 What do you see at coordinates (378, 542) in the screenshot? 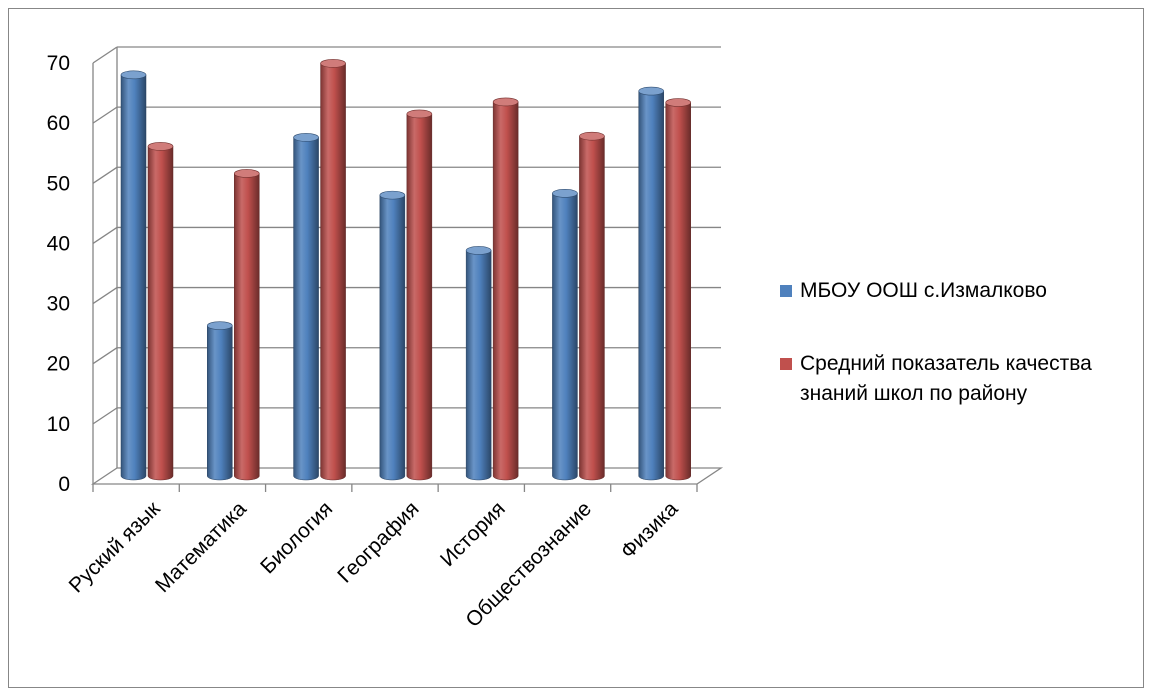
I see `x-tick-label: География` at bounding box center [378, 542].